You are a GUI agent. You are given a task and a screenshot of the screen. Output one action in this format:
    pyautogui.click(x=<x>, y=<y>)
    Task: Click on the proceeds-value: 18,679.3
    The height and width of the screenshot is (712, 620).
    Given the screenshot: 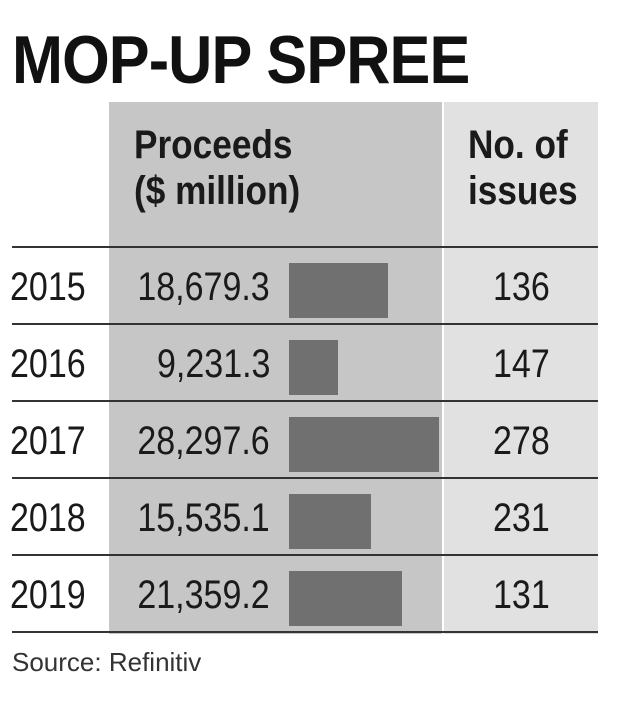 What is the action you would take?
    pyautogui.click(x=203, y=287)
    